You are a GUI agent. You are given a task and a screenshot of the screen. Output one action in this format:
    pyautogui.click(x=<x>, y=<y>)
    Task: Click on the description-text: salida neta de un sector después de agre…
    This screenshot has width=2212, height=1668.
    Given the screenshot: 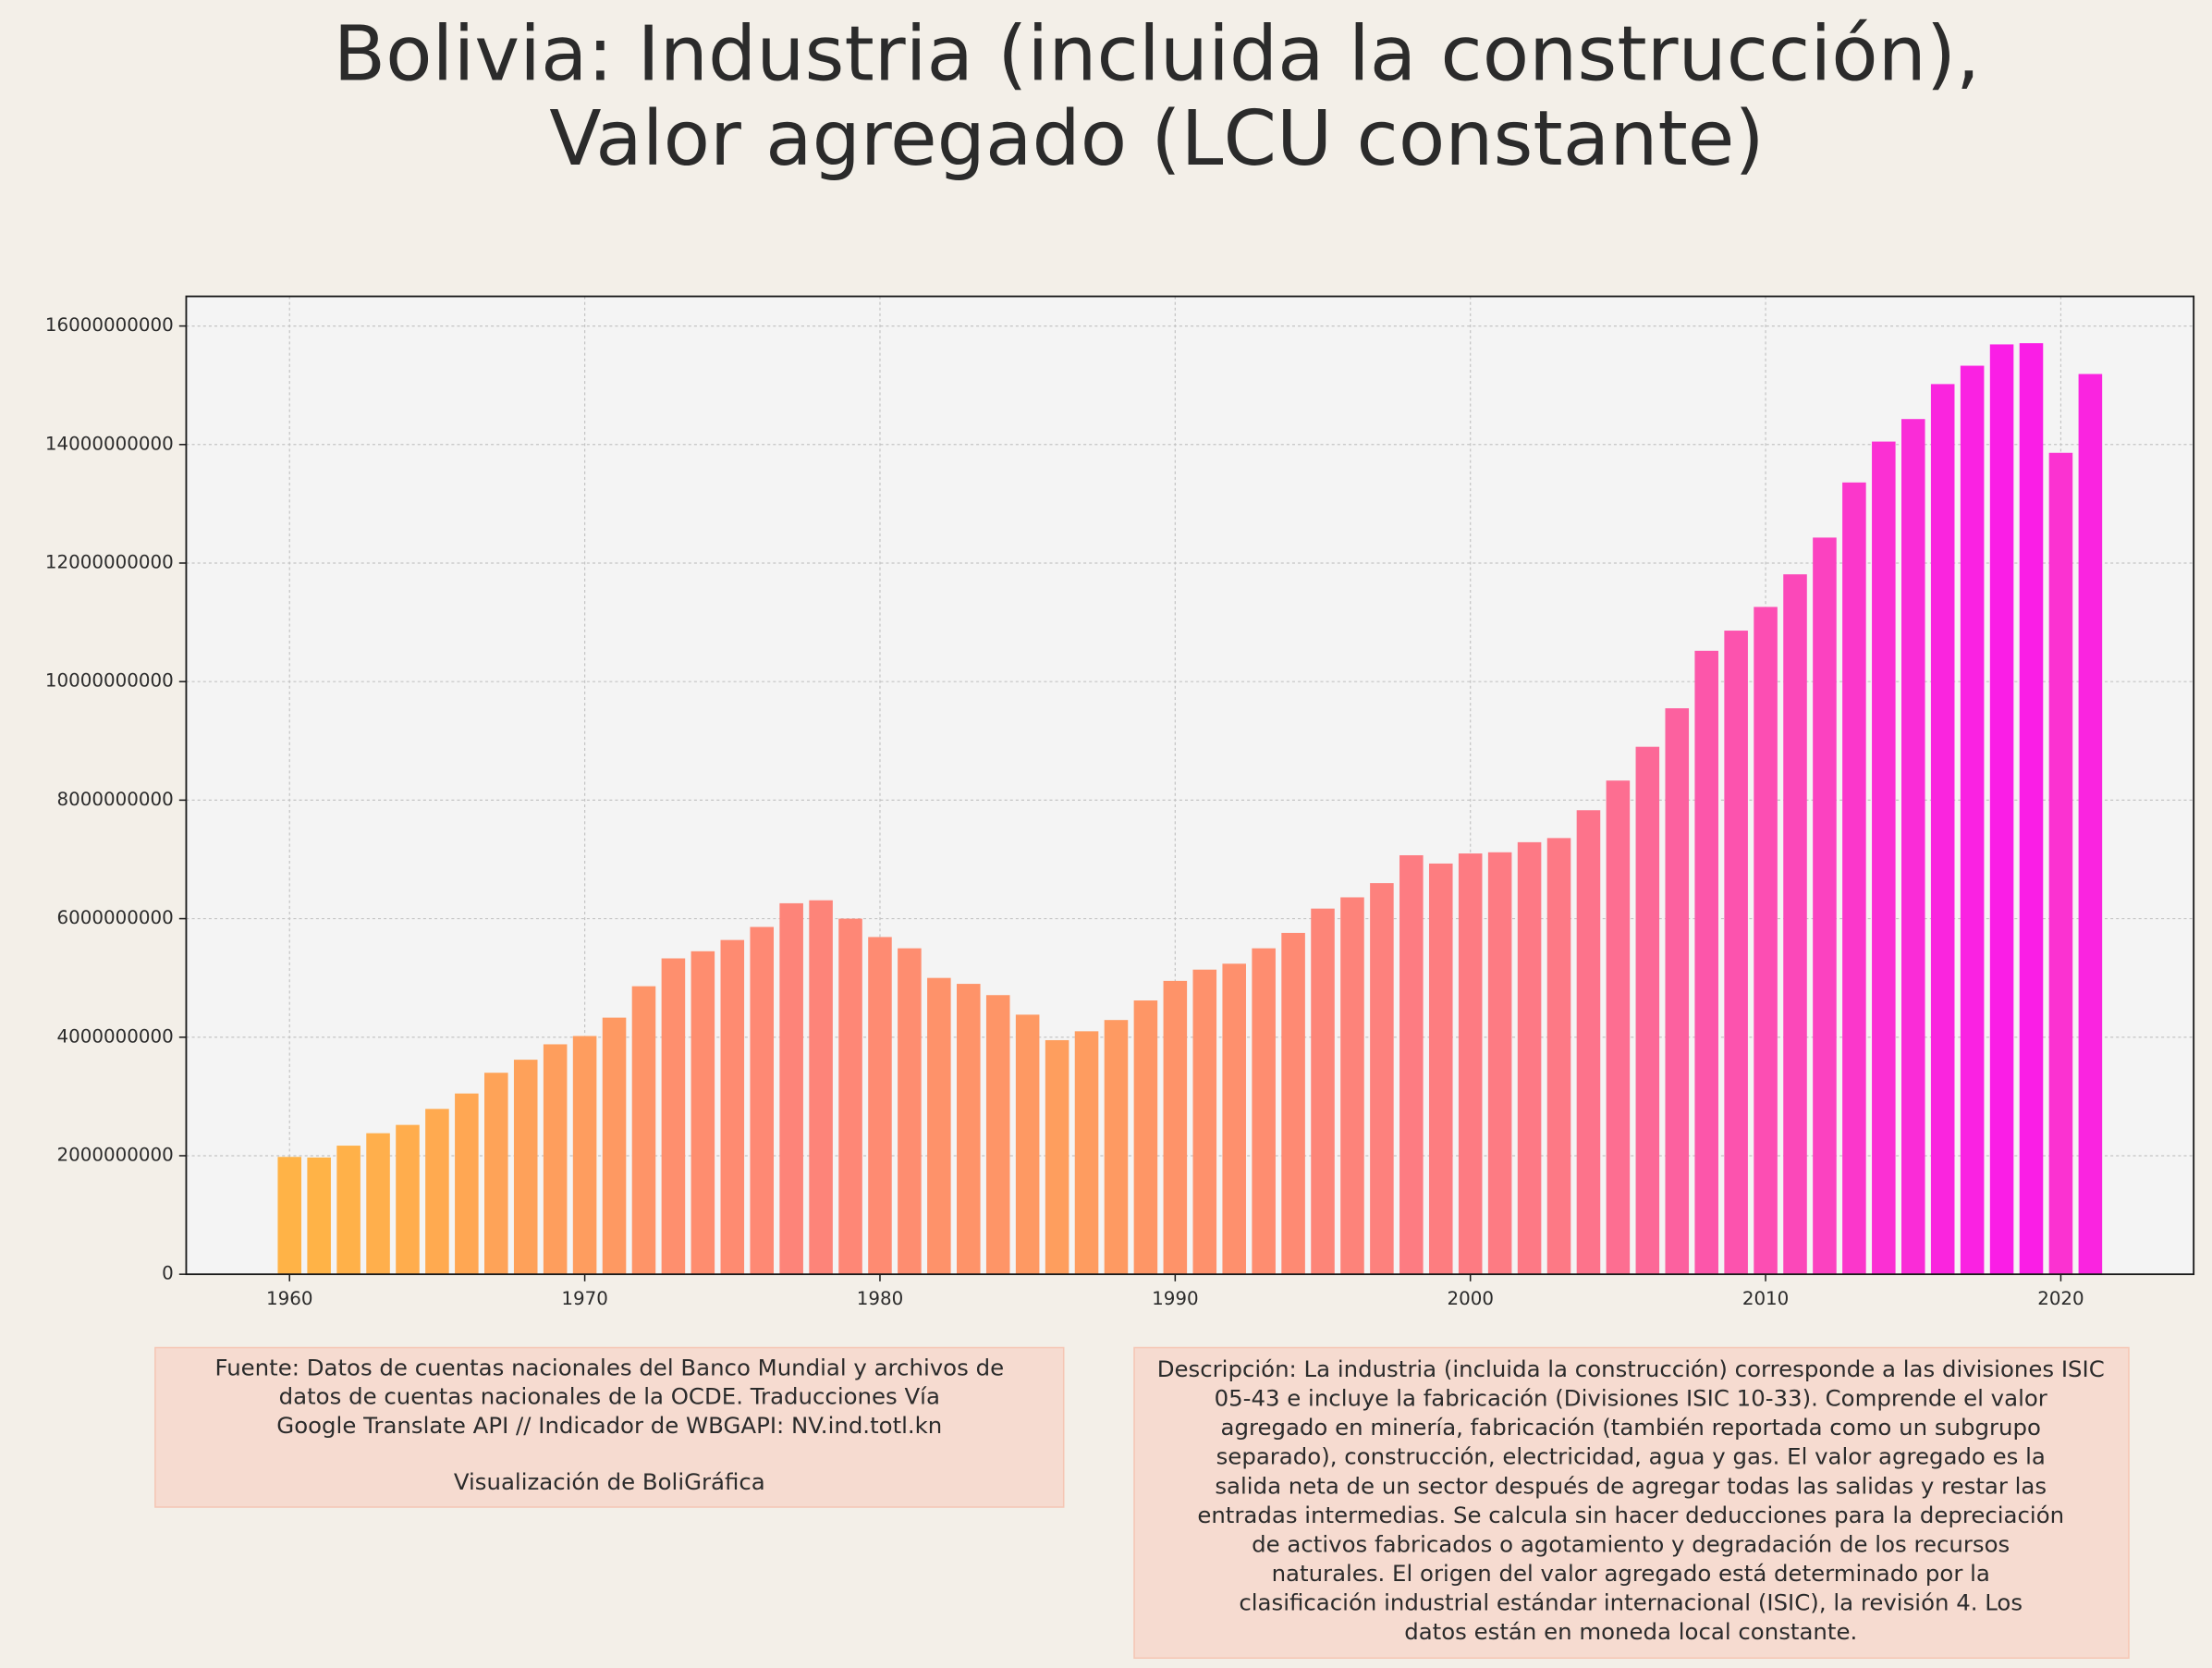 What is the action you would take?
    pyautogui.click(x=1631, y=1485)
    